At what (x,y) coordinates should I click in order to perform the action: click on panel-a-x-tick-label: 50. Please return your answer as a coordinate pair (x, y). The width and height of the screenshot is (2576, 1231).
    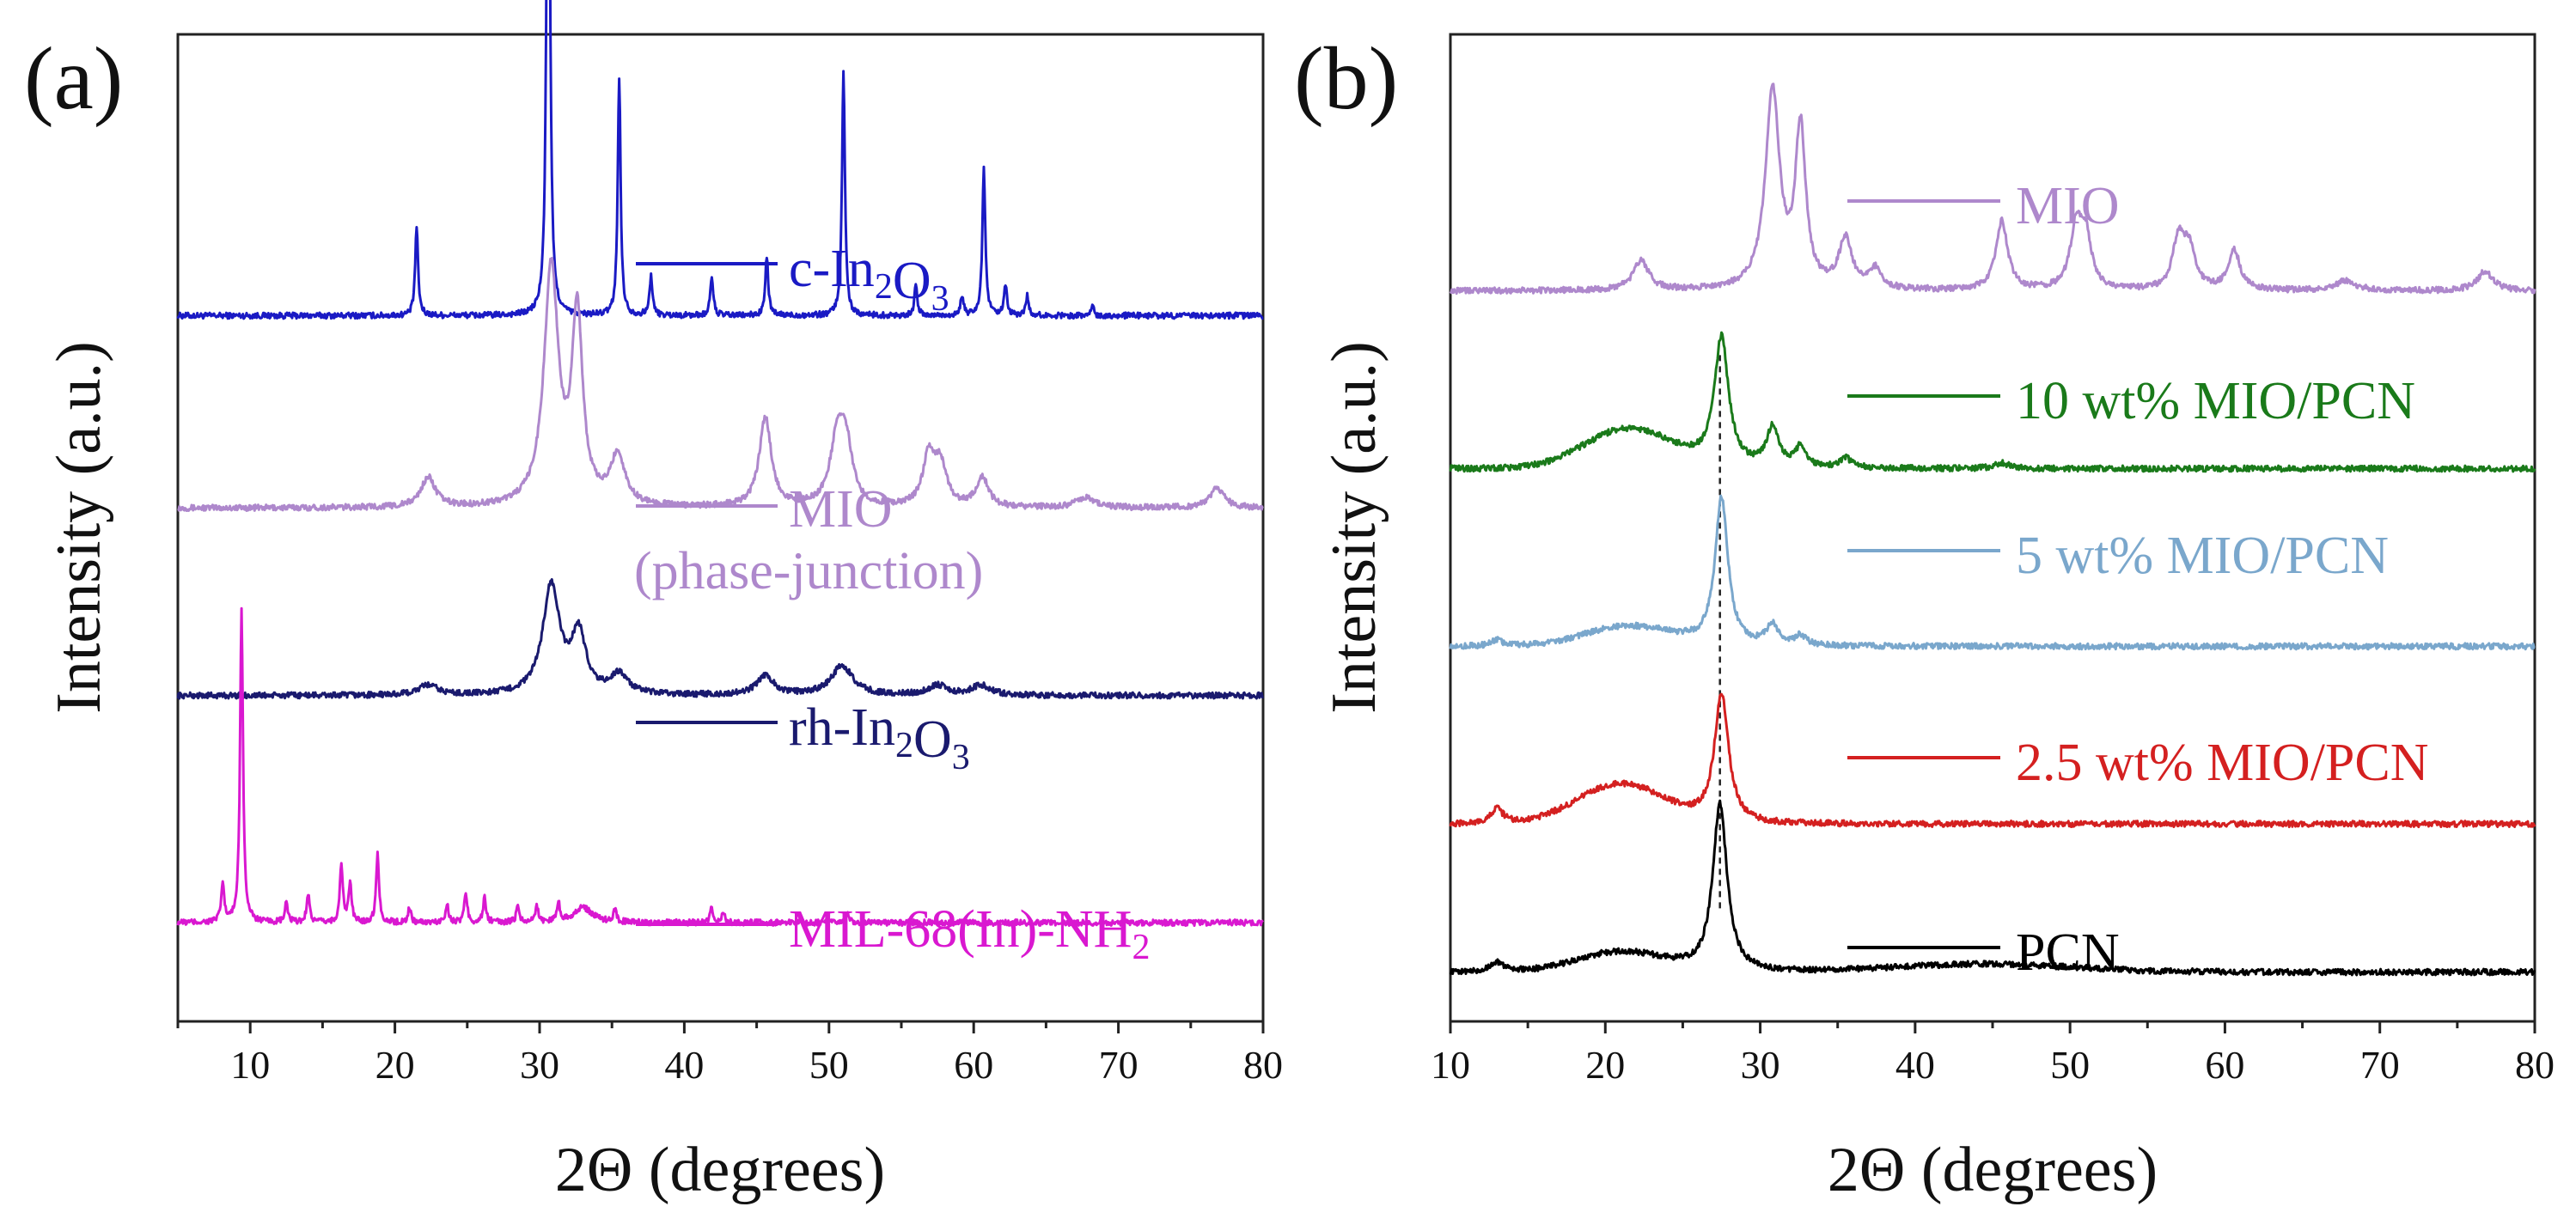
    Looking at the image, I should click on (829, 1065).